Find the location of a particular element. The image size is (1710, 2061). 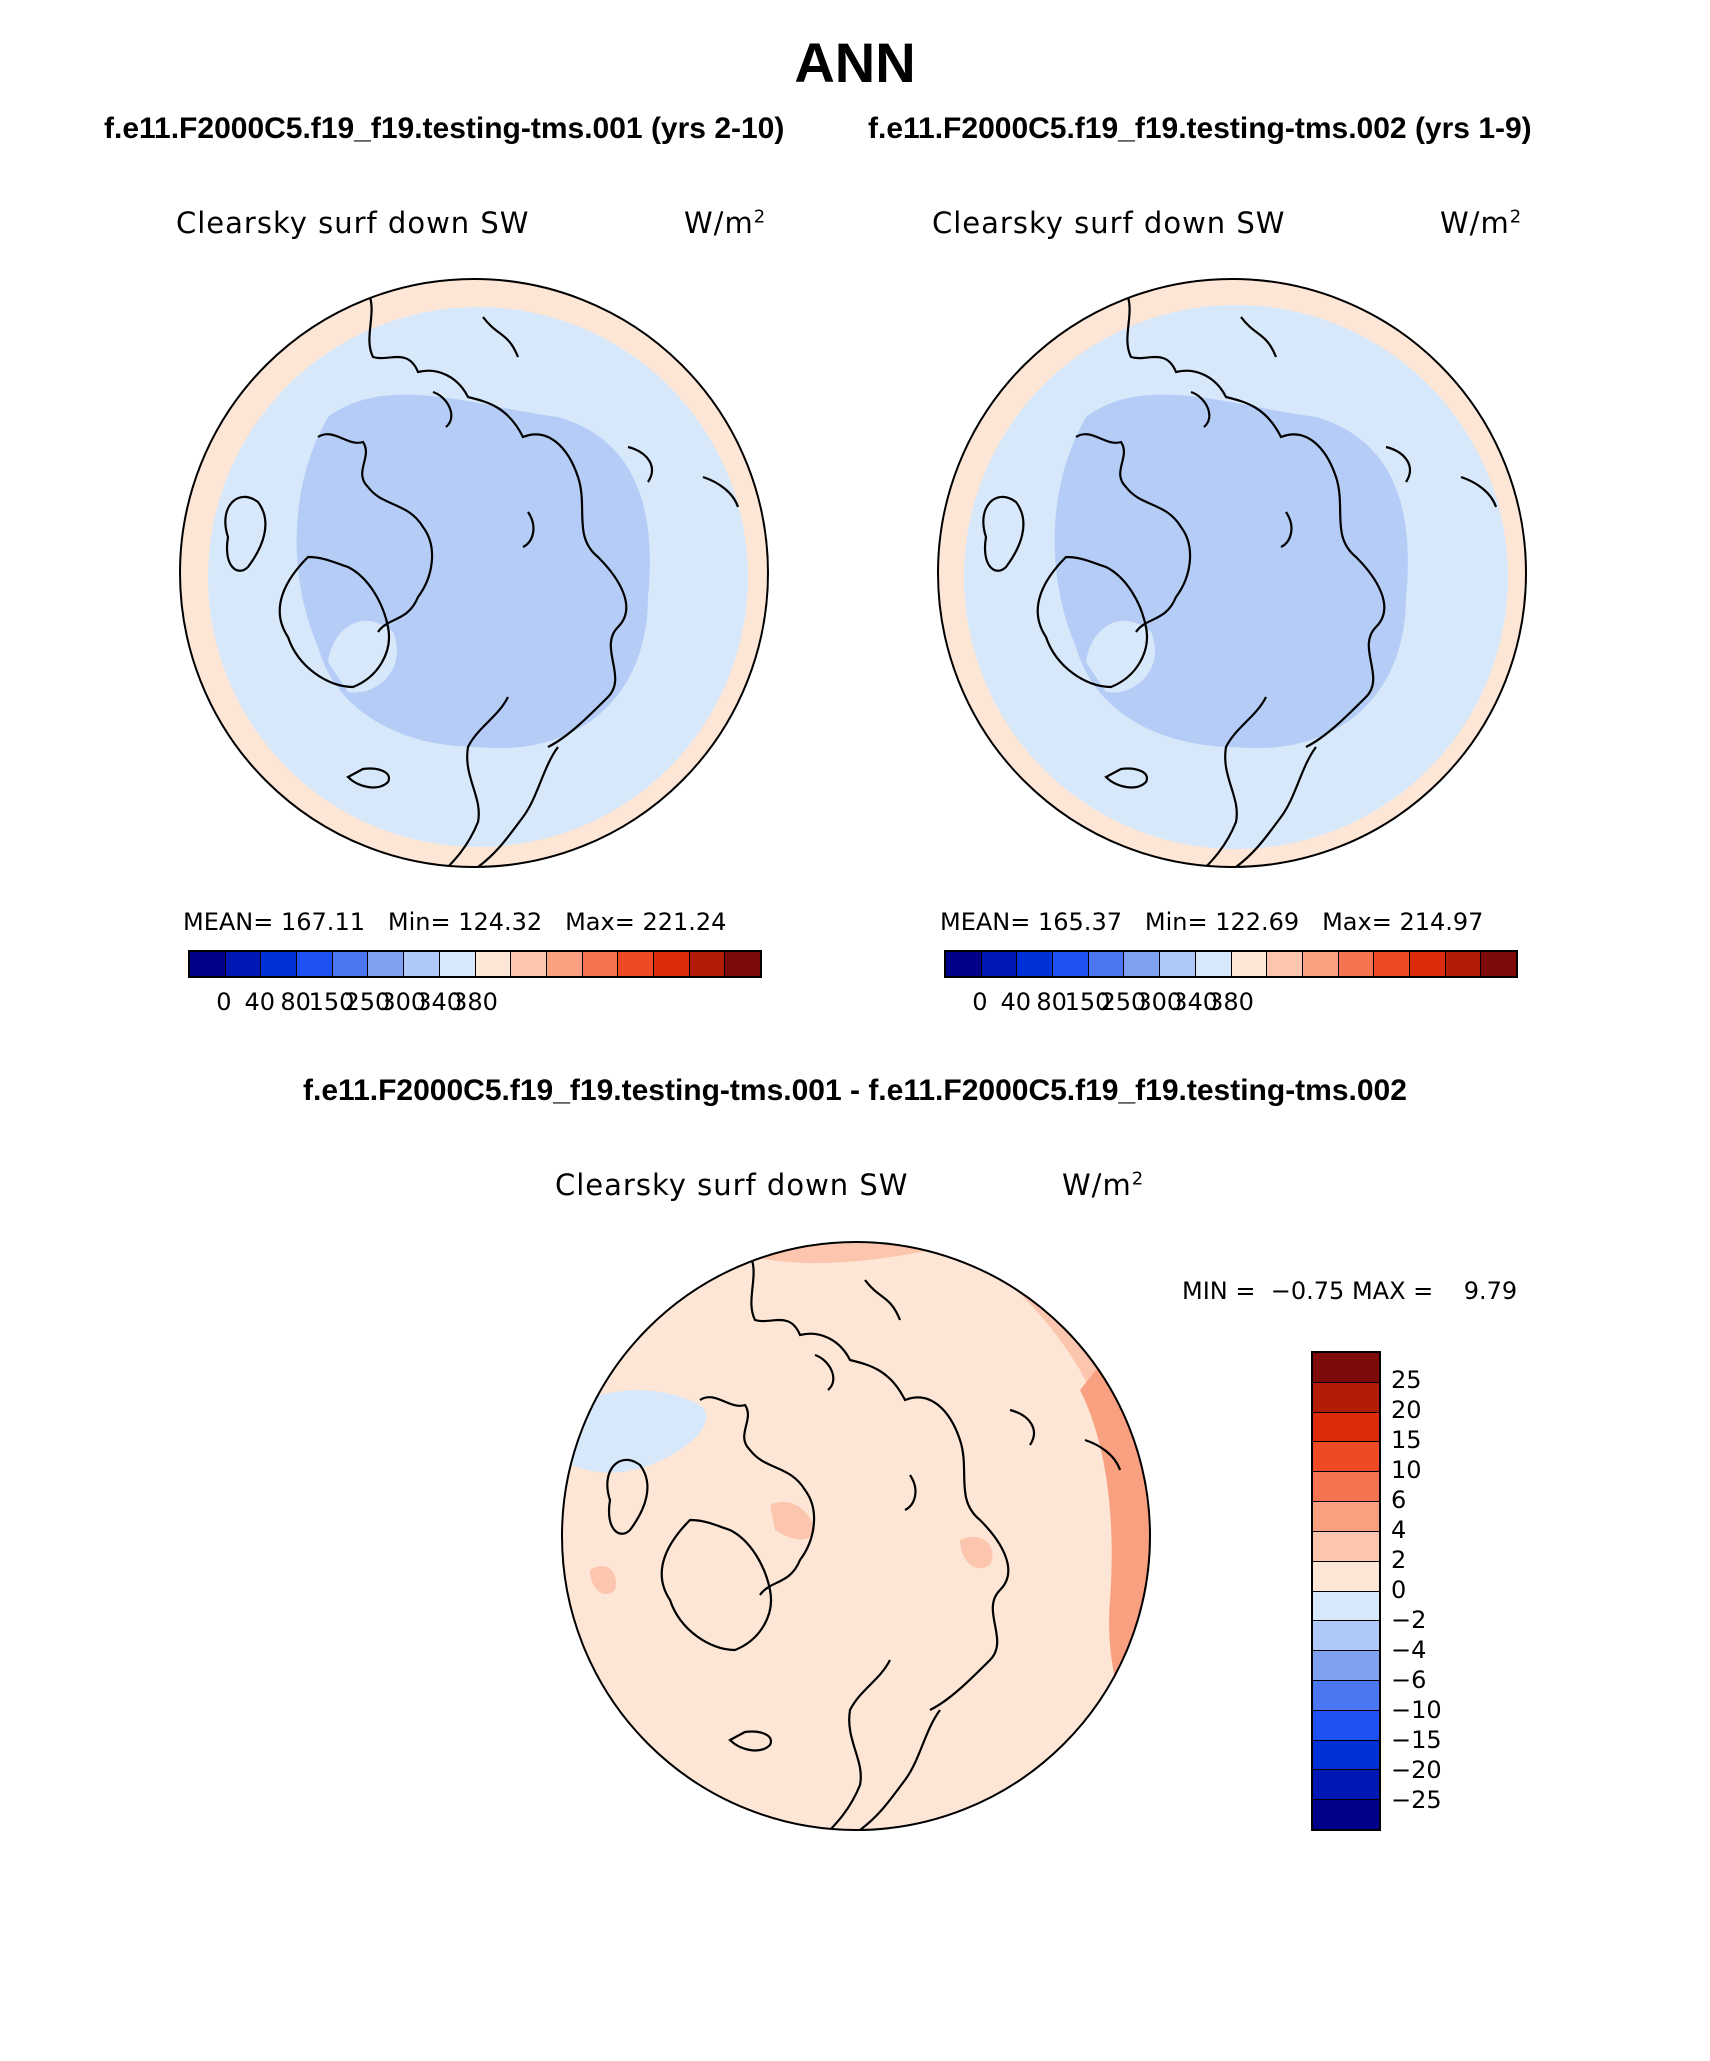

right-map-inner-fill is located at coordinates (1231, 571).